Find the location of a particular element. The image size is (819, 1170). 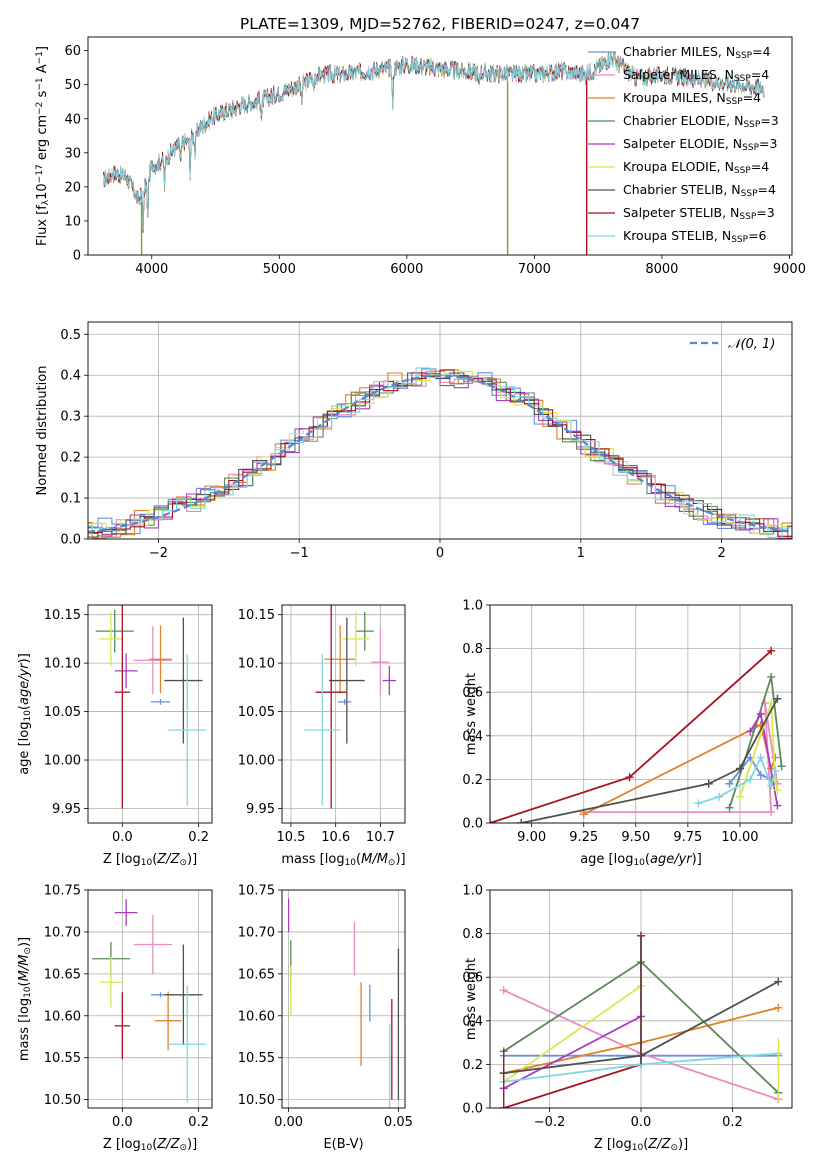

y-tick-label: 10.15 is located at coordinates (256, 615).